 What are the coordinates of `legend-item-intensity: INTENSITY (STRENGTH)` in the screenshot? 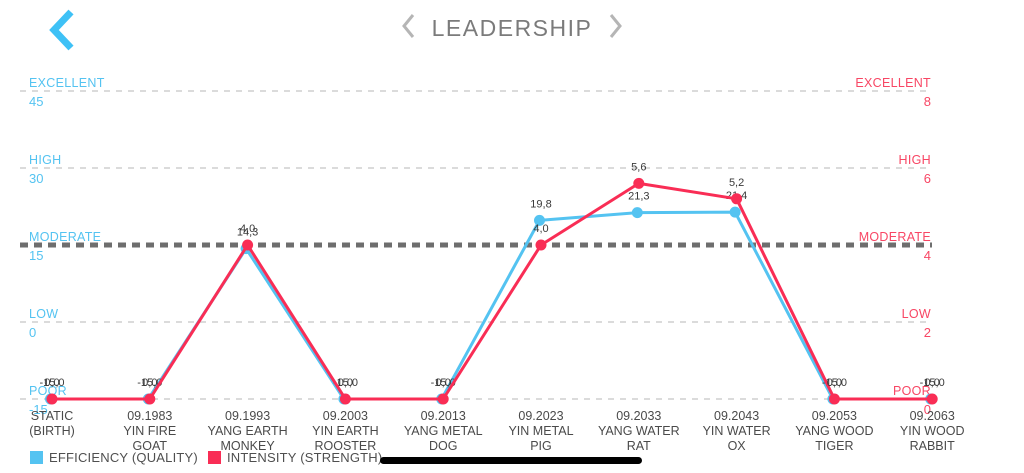 It's located at (295, 457).